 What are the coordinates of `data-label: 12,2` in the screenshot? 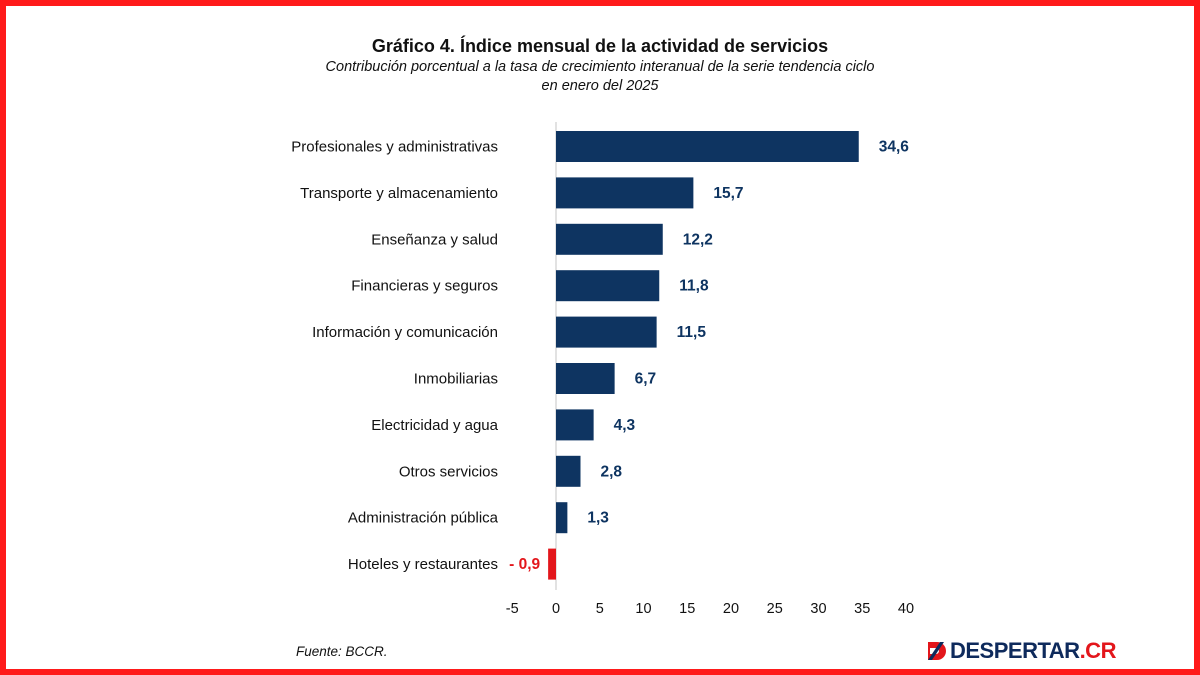 It's located at (698, 239).